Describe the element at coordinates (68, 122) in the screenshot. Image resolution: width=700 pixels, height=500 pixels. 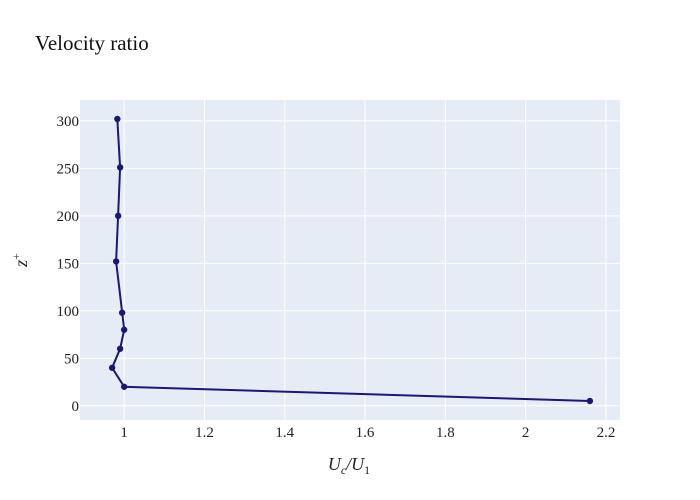
I see `y-tick-label: 300` at that location.